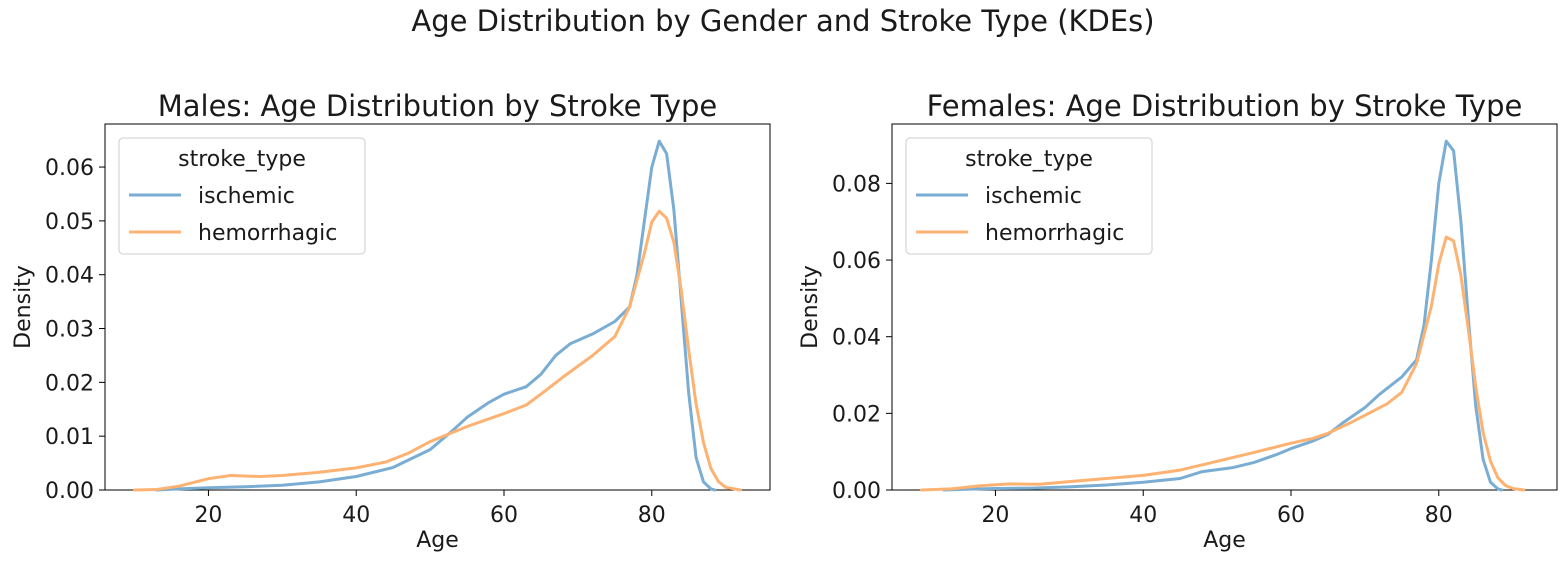 Image resolution: width=1566 pixels, height=563 pixels. Describe the element at coordinates (856, 491) in the screenshot. I see `panel-females-ytick-label: 0.00` at that location.